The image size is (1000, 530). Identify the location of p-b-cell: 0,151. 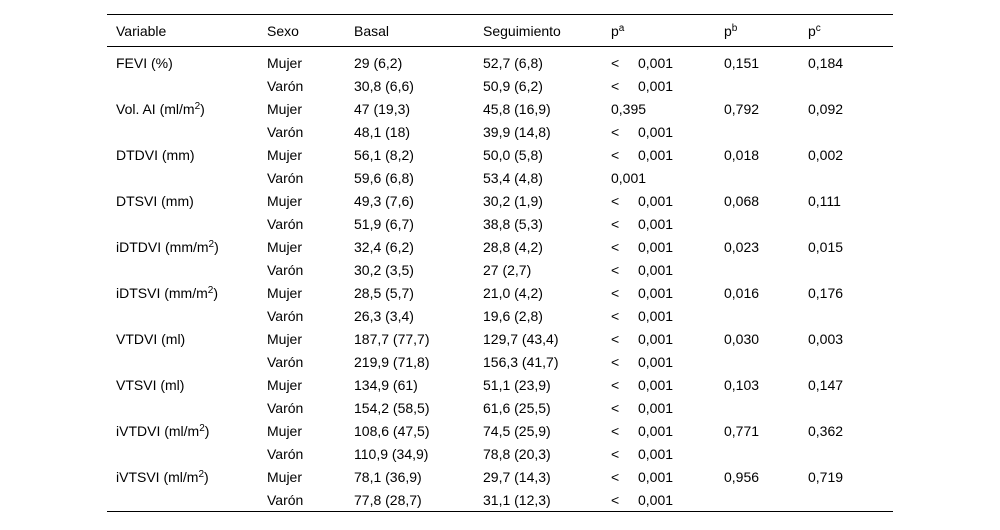
(742, 62).